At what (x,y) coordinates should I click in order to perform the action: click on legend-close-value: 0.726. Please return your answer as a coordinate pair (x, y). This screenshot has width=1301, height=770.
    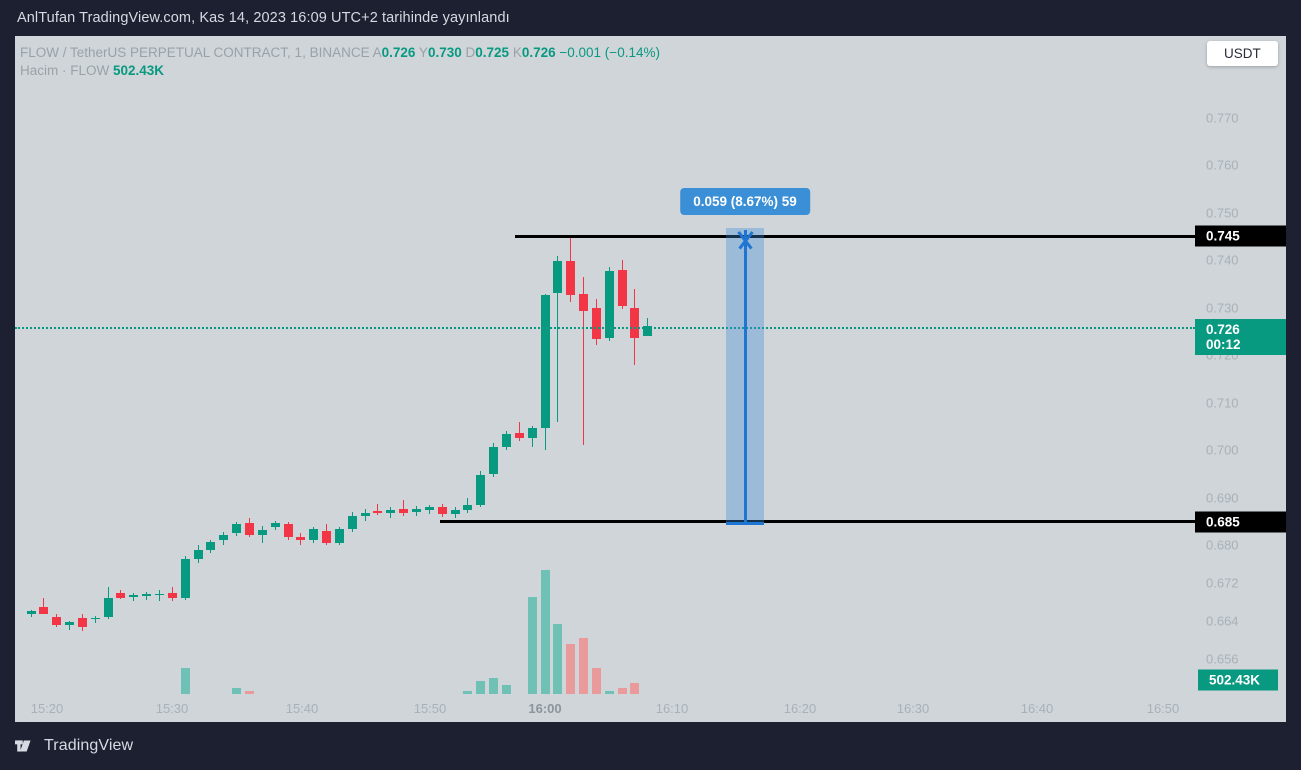
    Looking at the image, I should click on (538, 52).